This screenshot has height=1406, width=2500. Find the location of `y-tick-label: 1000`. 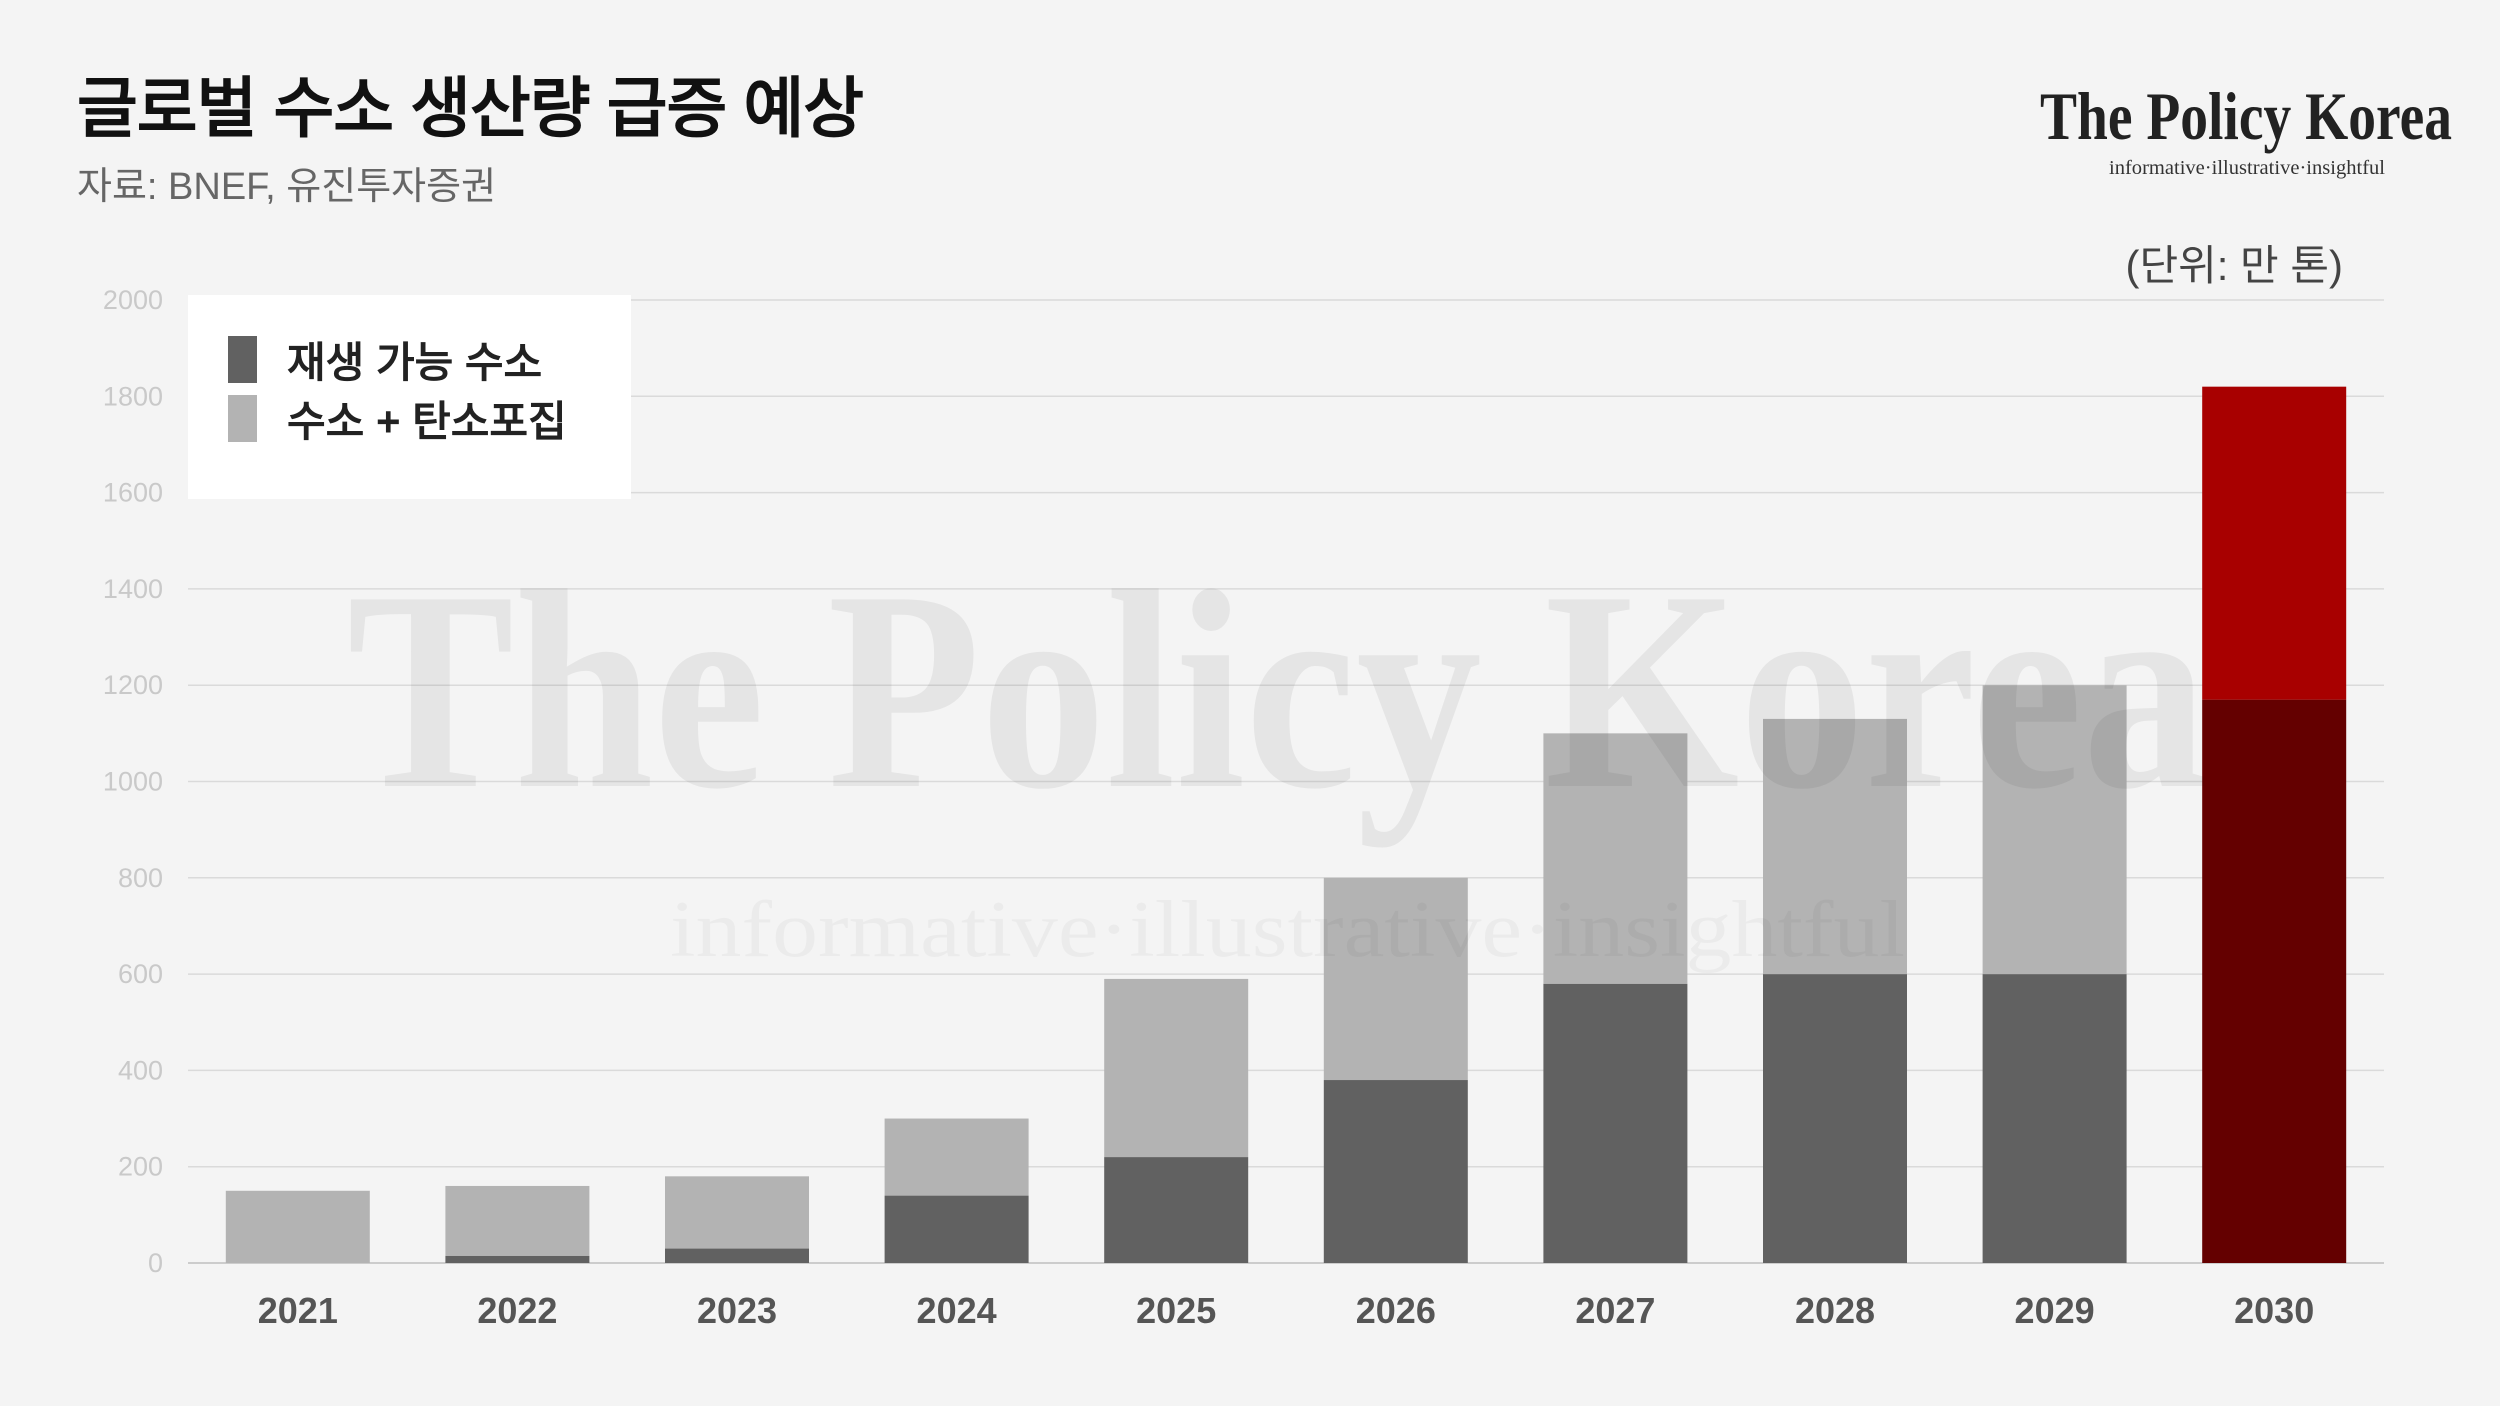

y-tick-label: 1000 is located at coordinates (133, 782).